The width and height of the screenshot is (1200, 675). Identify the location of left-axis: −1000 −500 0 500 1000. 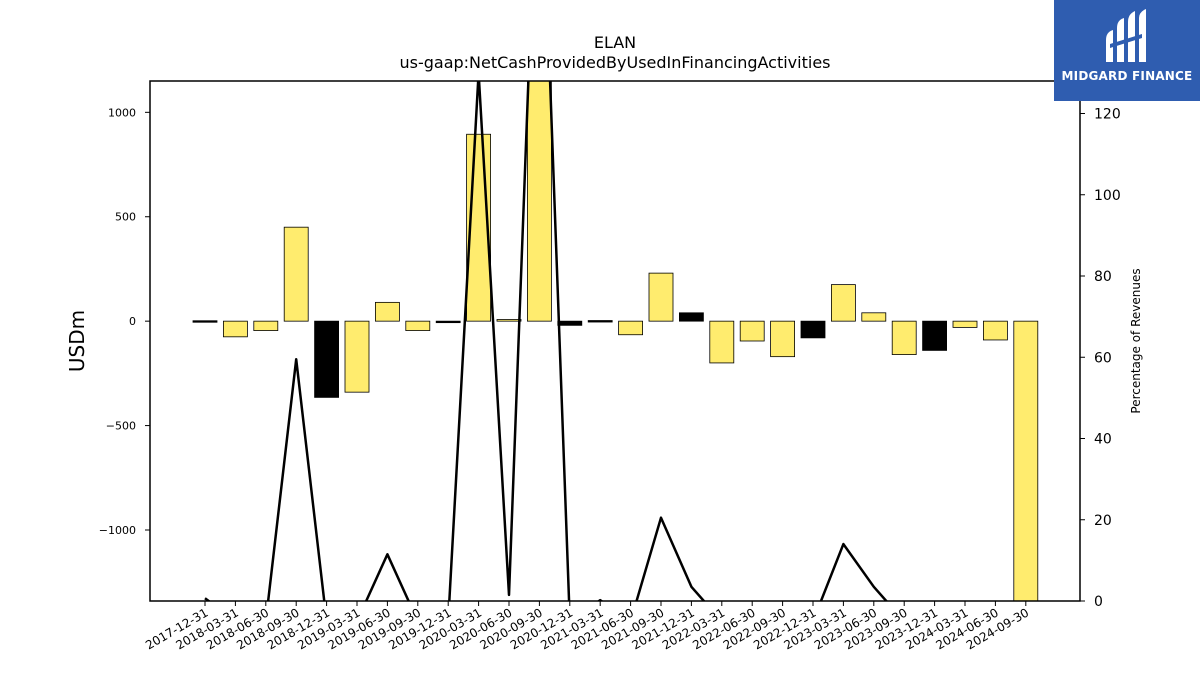
(124, 321).